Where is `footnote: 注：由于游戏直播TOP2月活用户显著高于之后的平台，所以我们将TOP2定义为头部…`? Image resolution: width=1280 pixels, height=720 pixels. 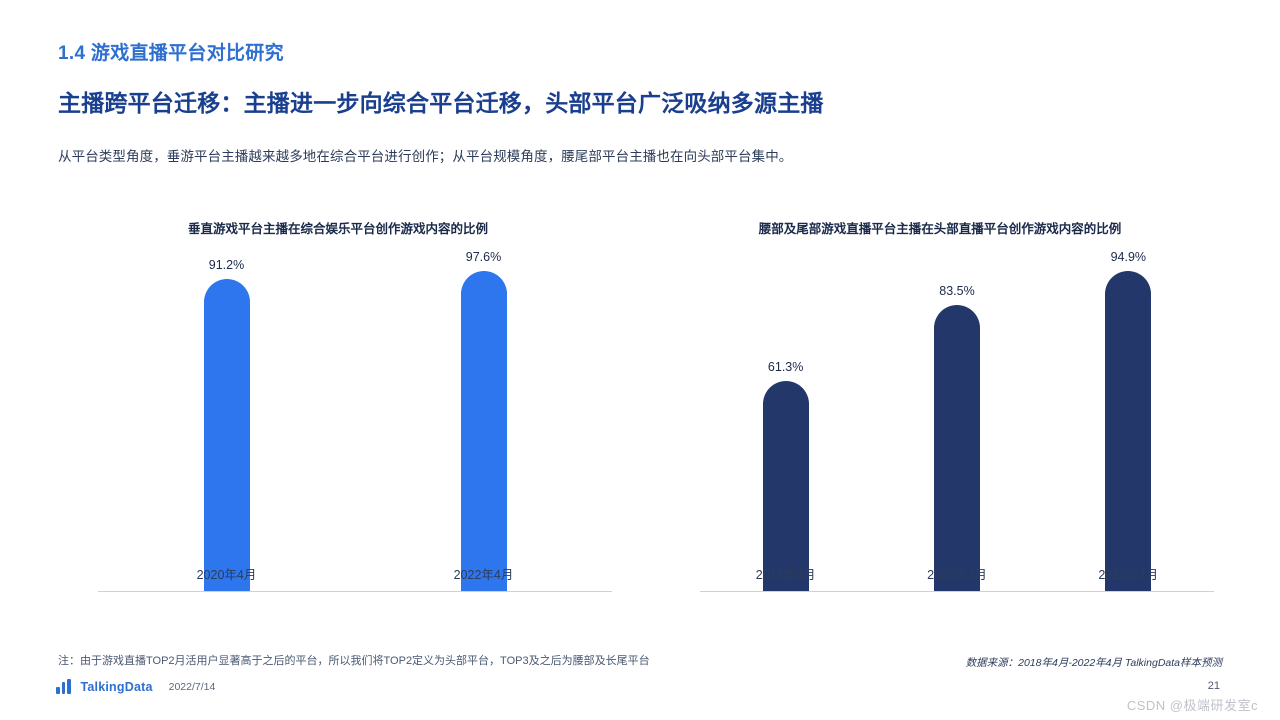
footnote: 注：由于游戏直播TOP2月活用户显著高于之后的平台，所以我们将TOP2定义为头部… is located at coordinates (354, 661).